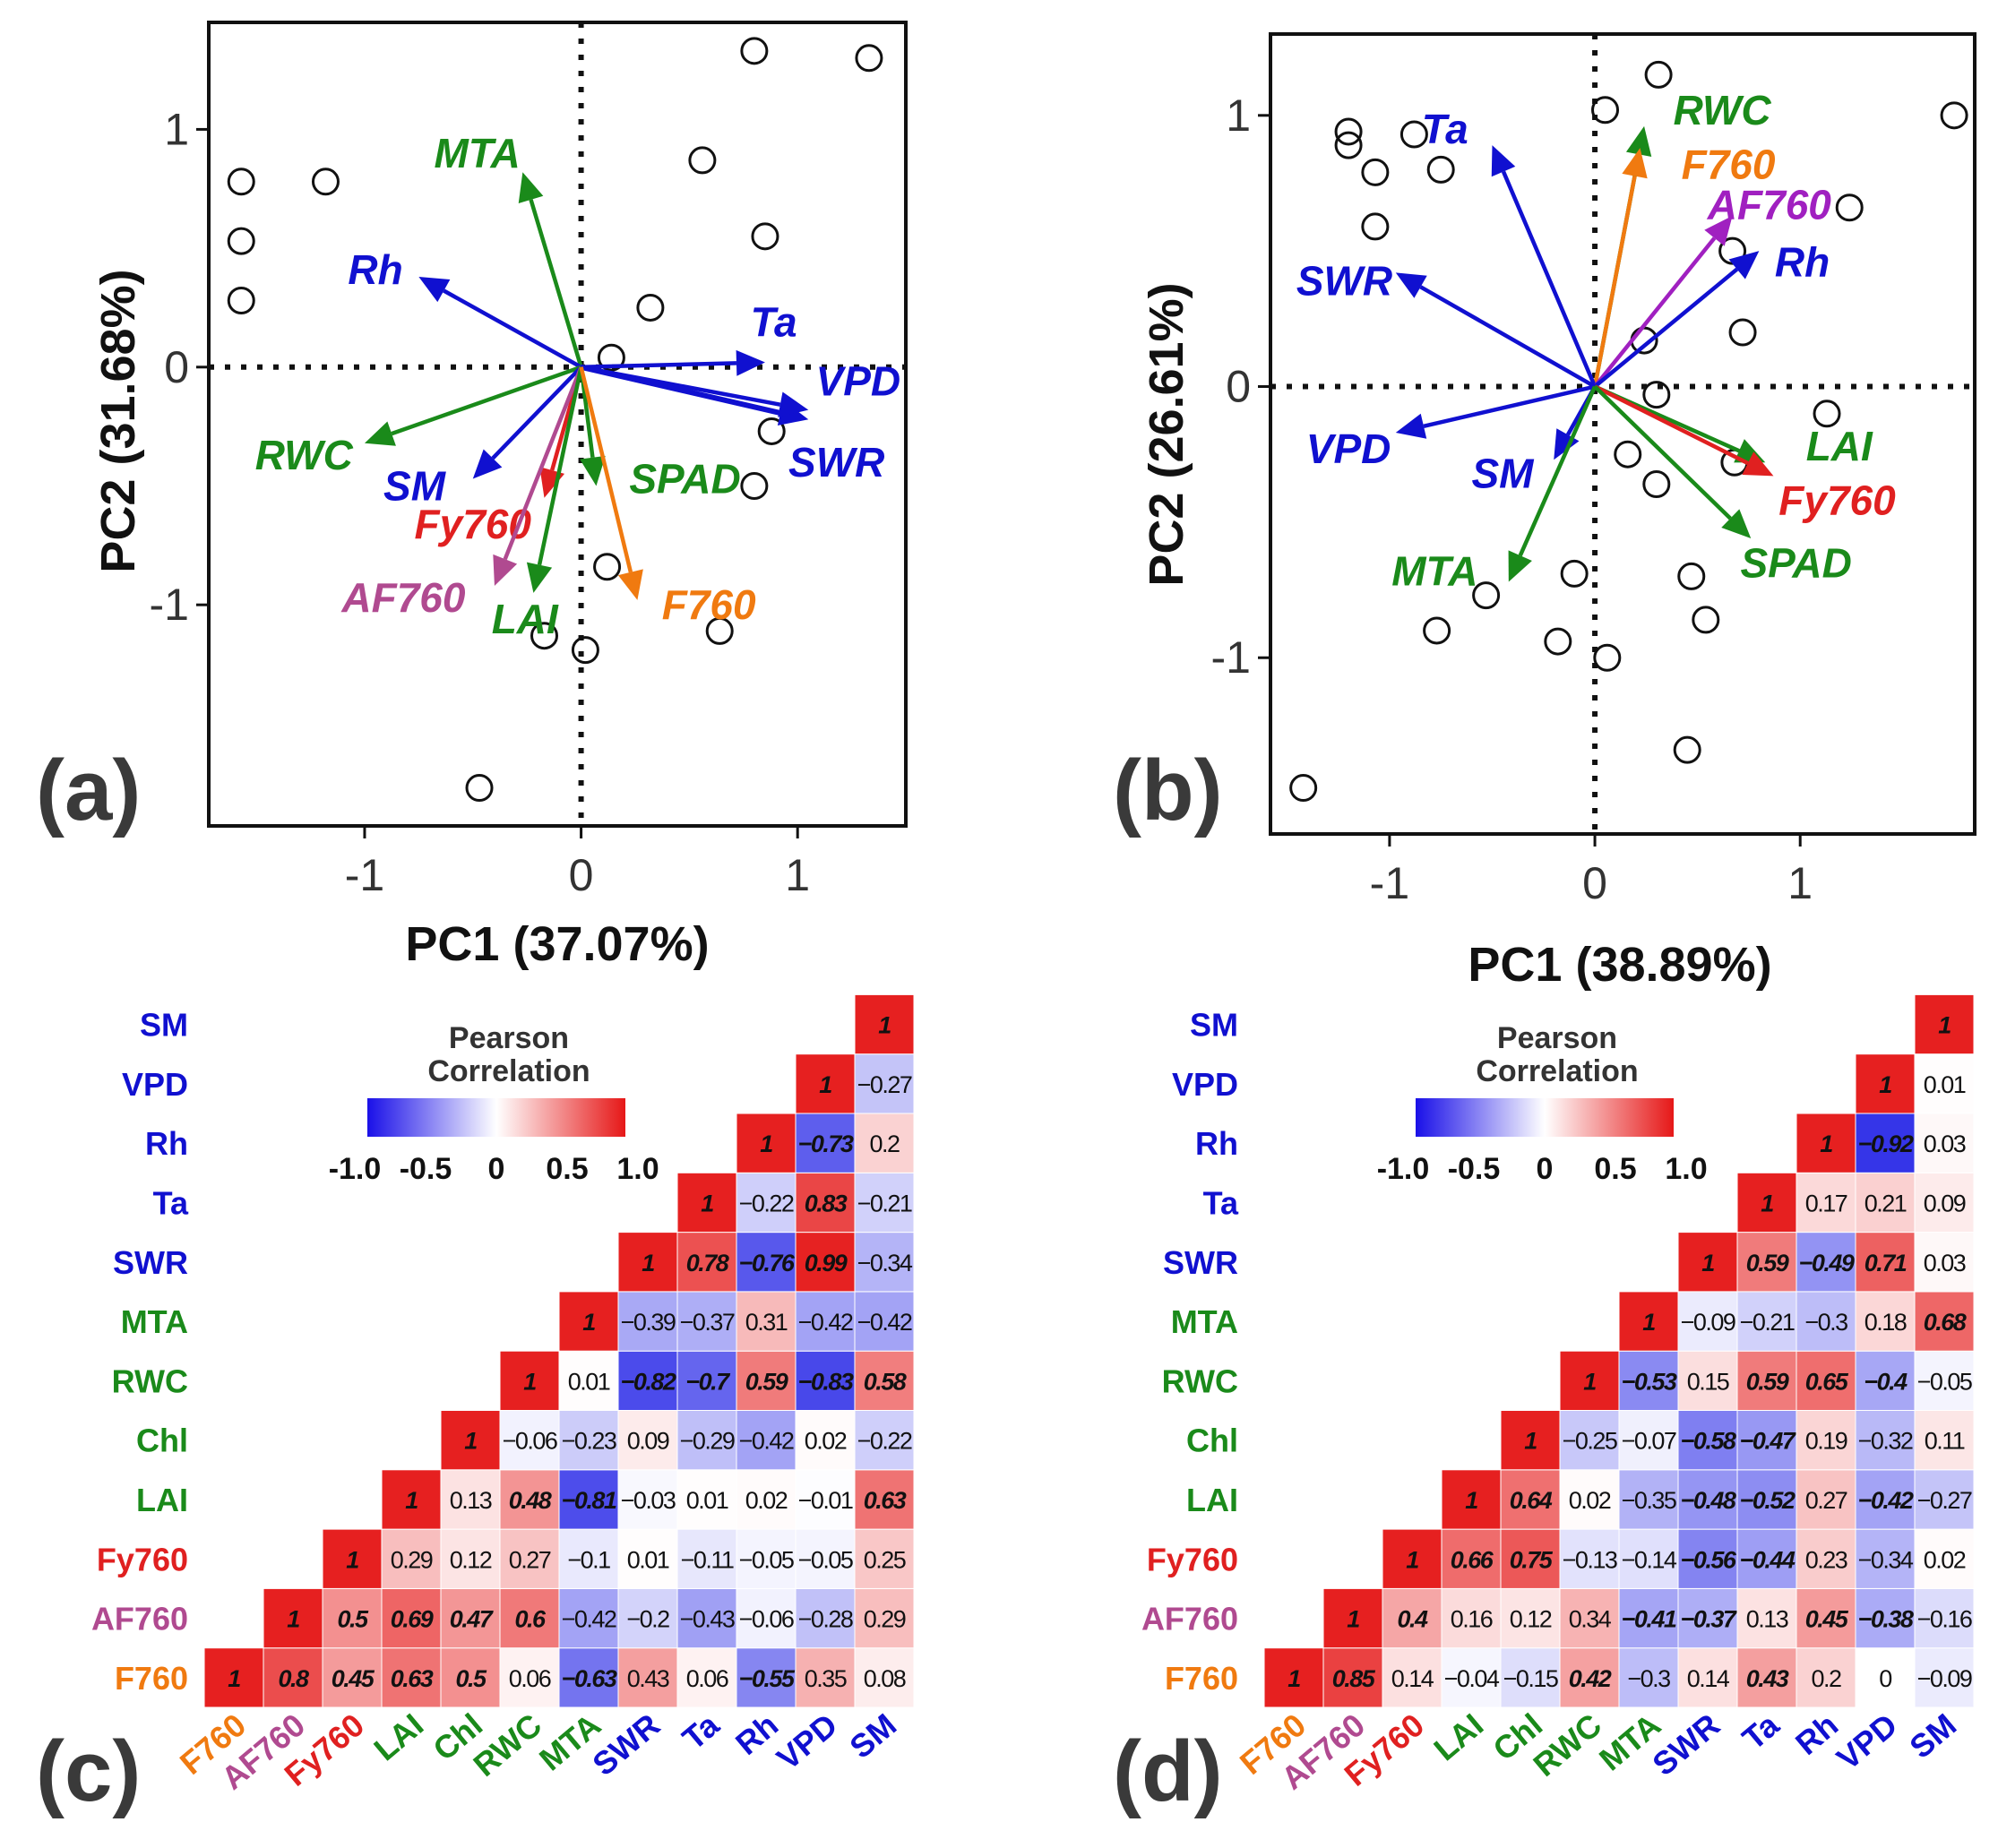  I want to click on panel-d-legend-tick: 0, so click(1546, 1169).